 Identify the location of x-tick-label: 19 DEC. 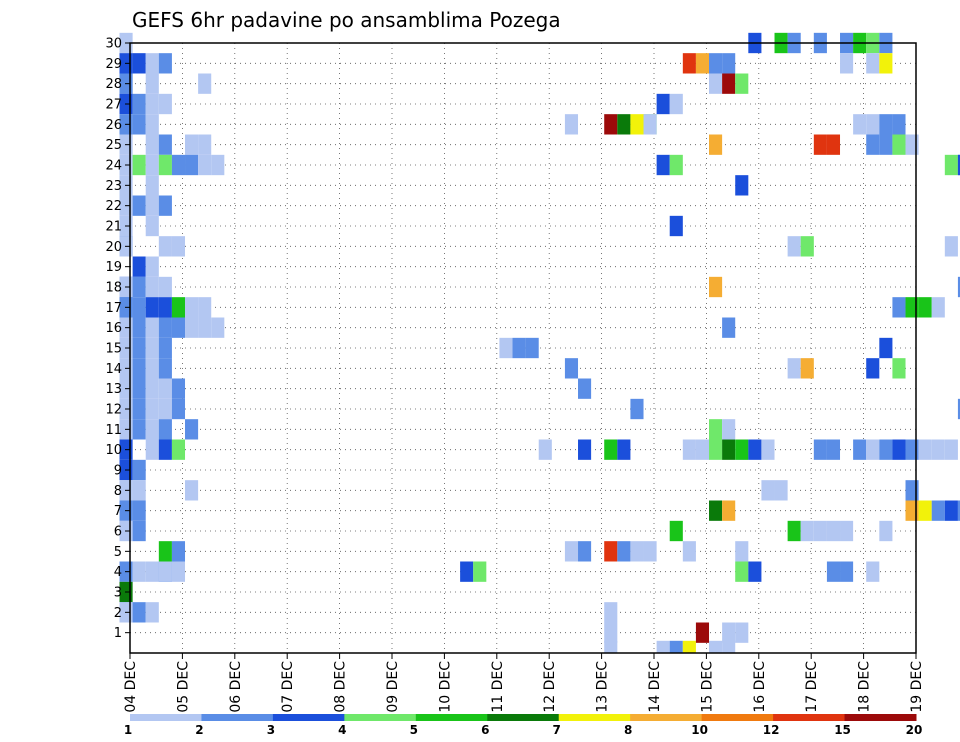
(917, 687).